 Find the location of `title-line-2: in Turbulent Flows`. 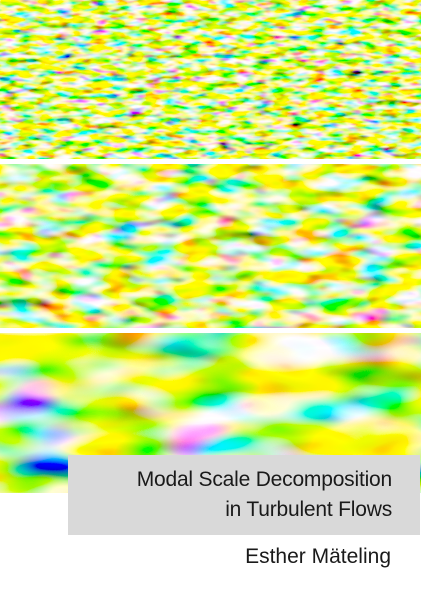

title-line-2: in Turbulent Flows is located at coordinates (308, 509).